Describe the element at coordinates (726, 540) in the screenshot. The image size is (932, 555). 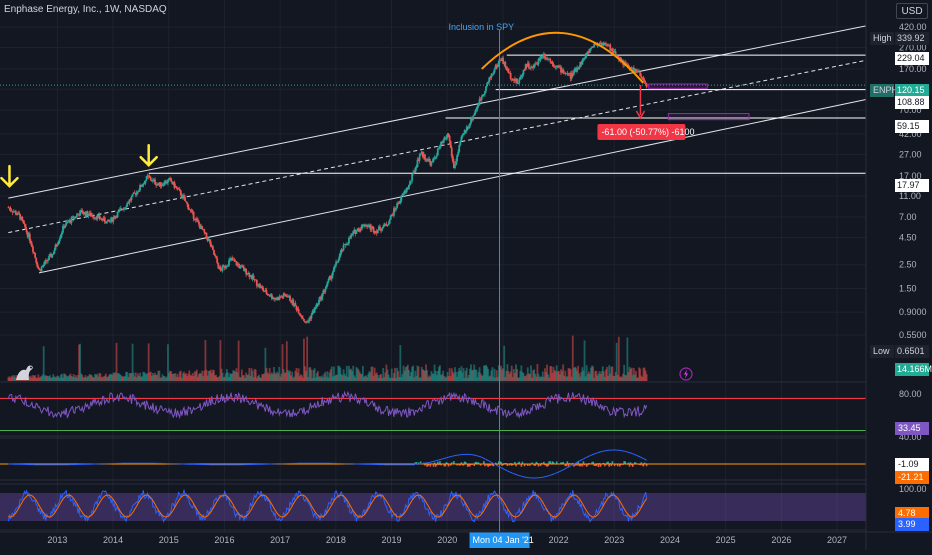
I see `time-tick-label: 2025` at that location.